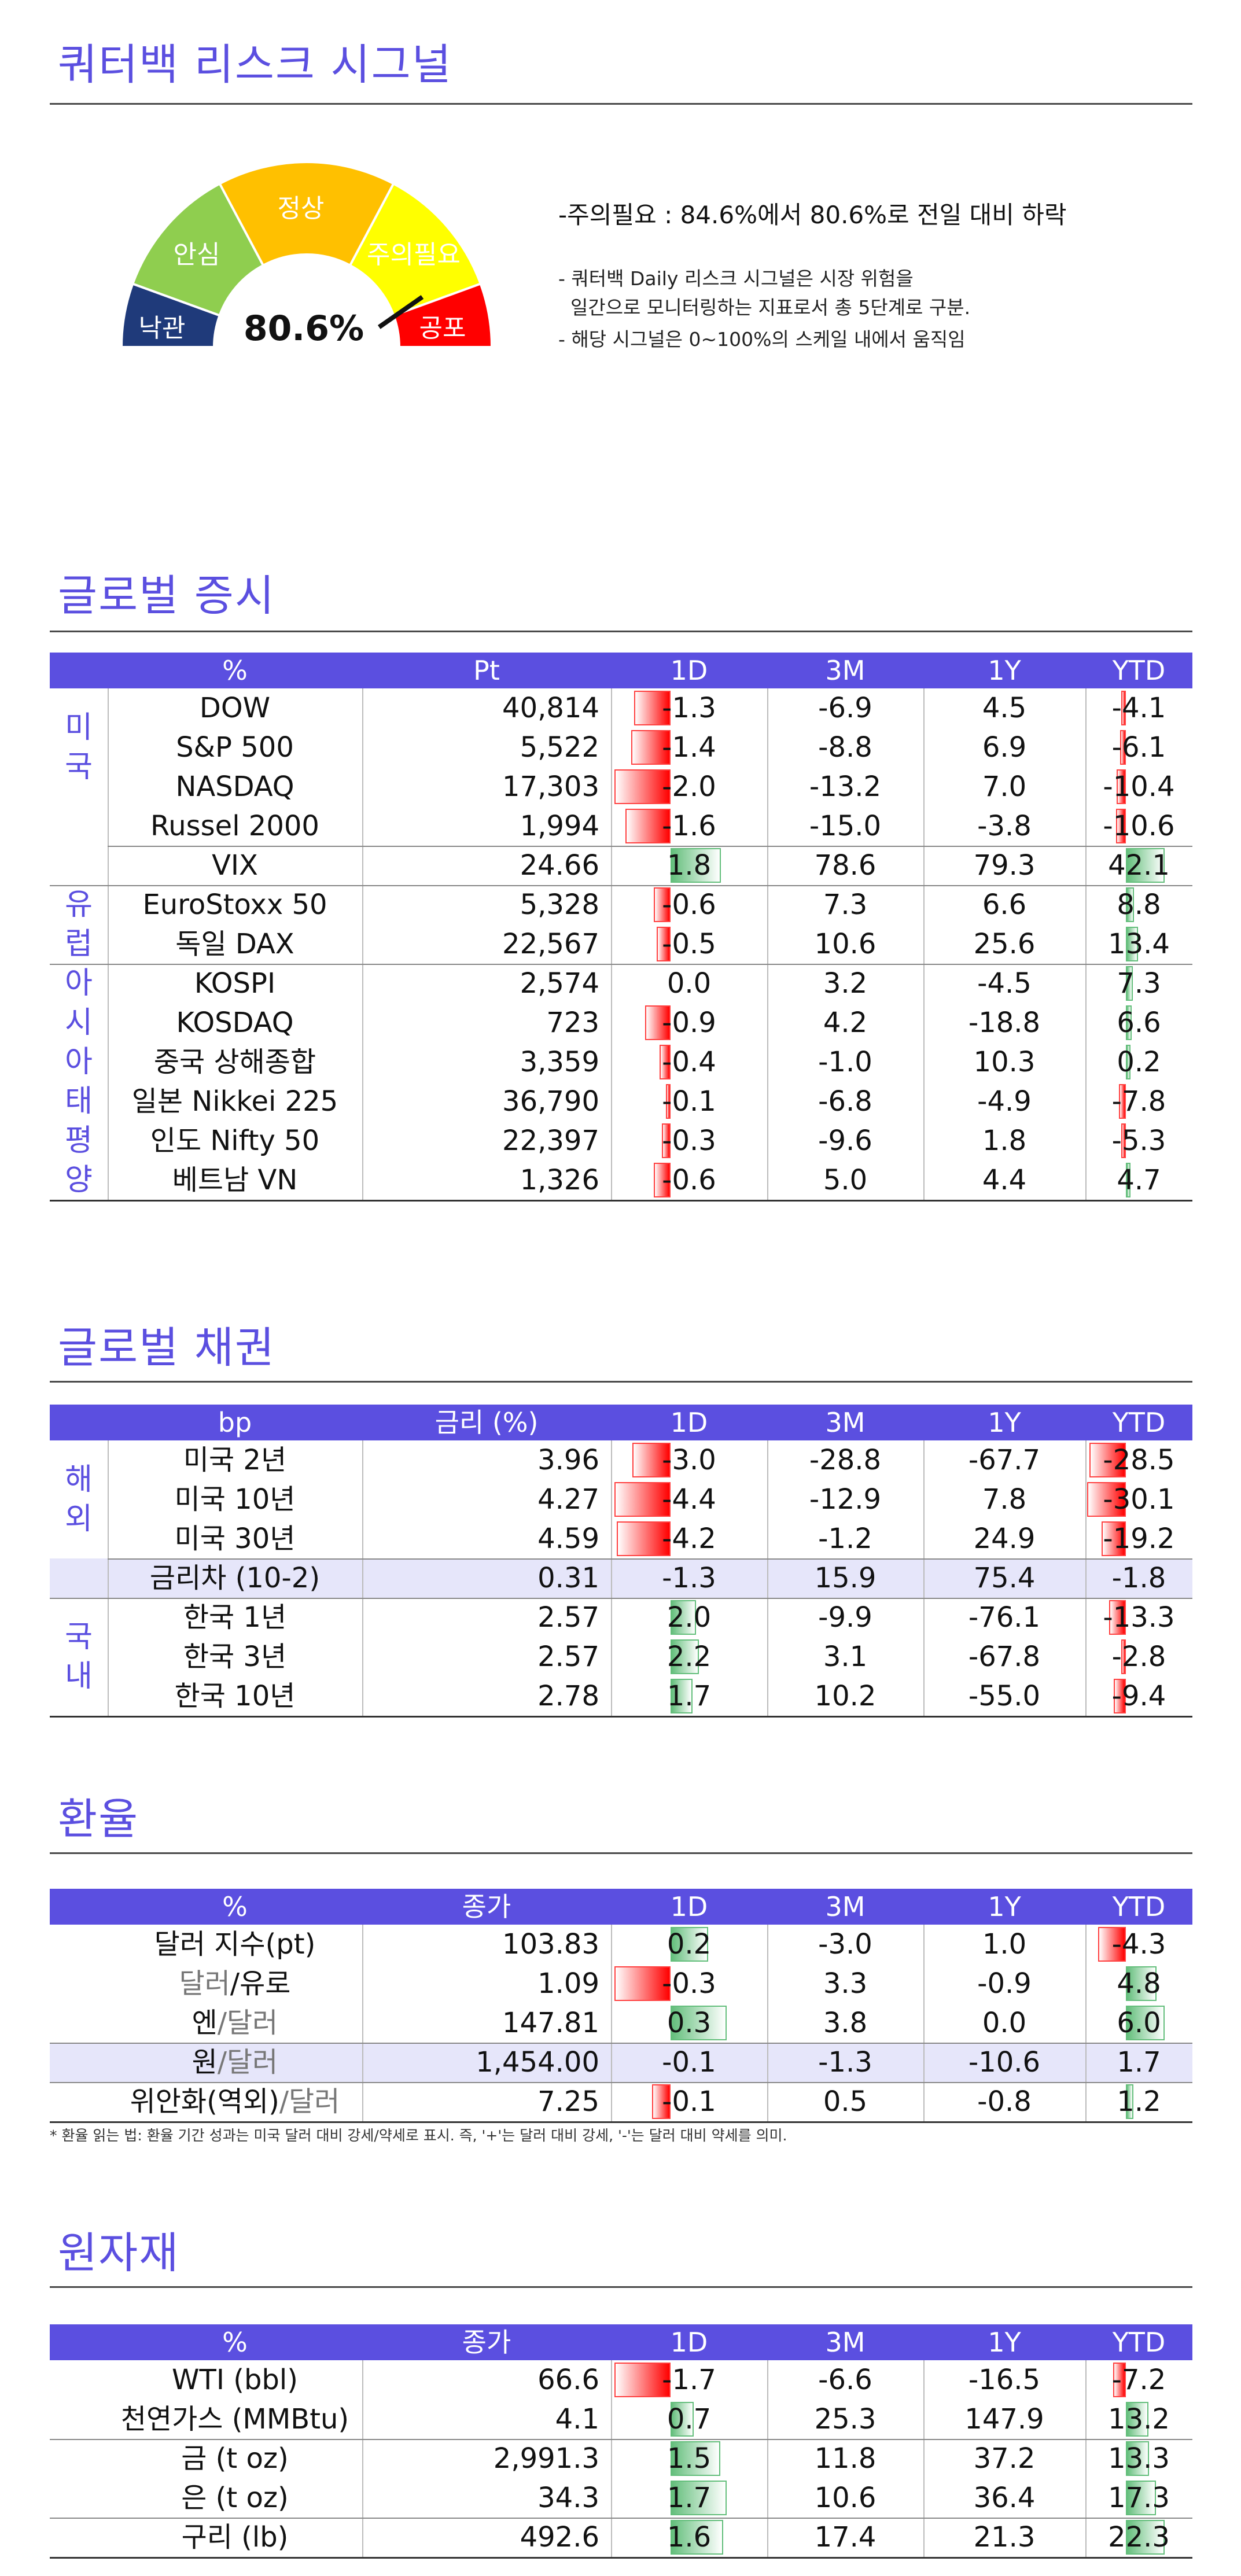 This screenshot has height=2576, width=1241. I want to click on cell-y1: -0.8, so click(1004, 2101).